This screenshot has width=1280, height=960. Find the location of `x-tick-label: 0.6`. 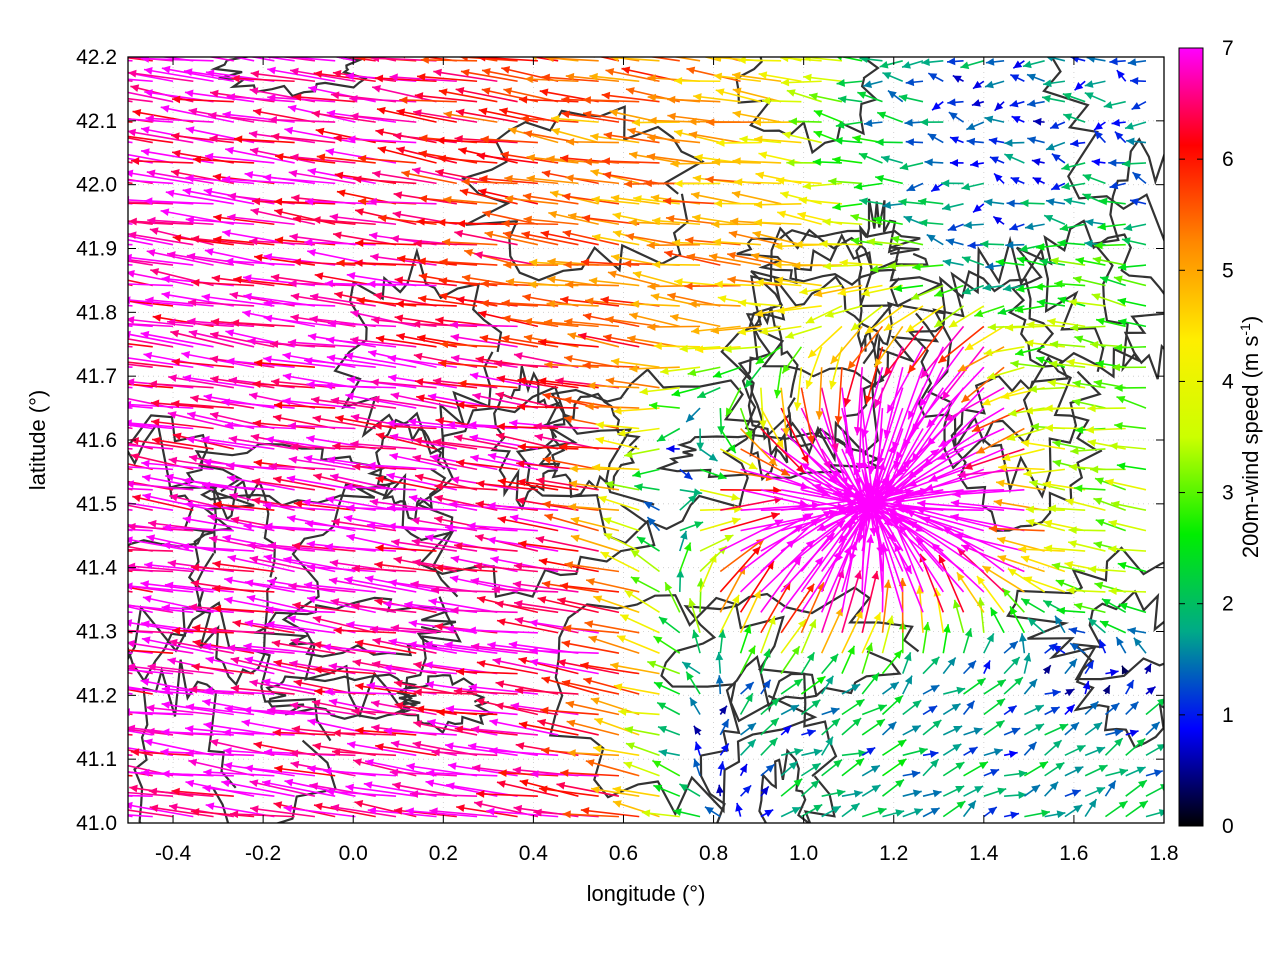

x-tick-label: 0.6 is located at coordinates (623, 853).